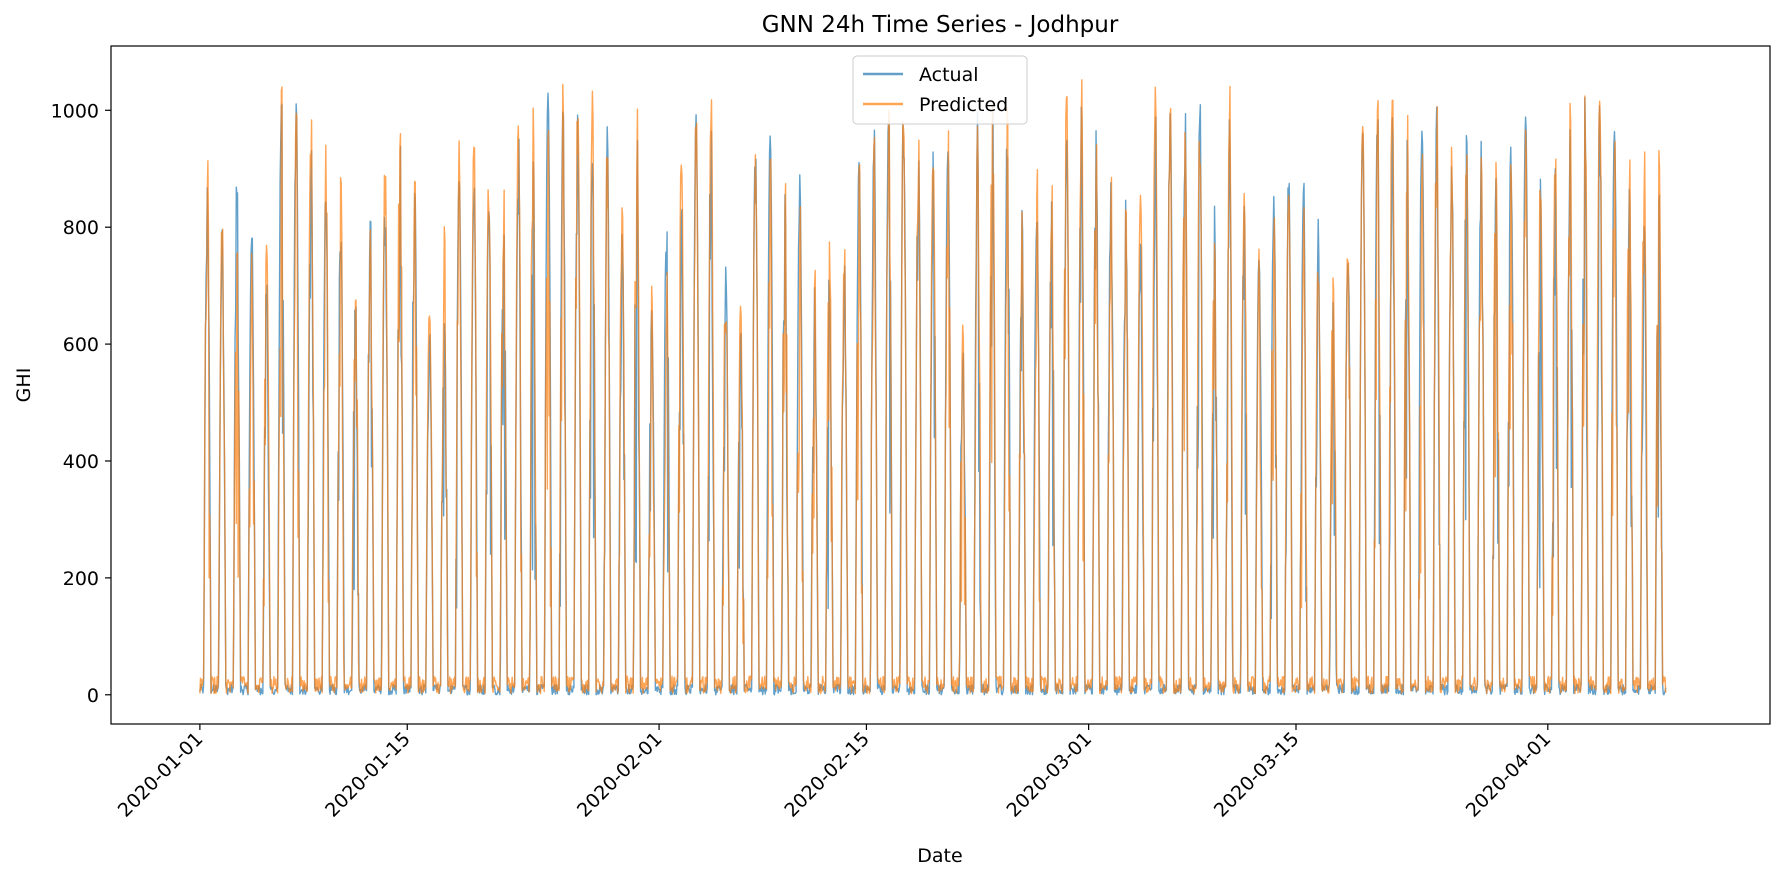 The image size is (1784, 882). What do you see at coordinates (24, 385) in the screenshot?
I see `y-axis-label: GHI` at bounding box center [24, 385].